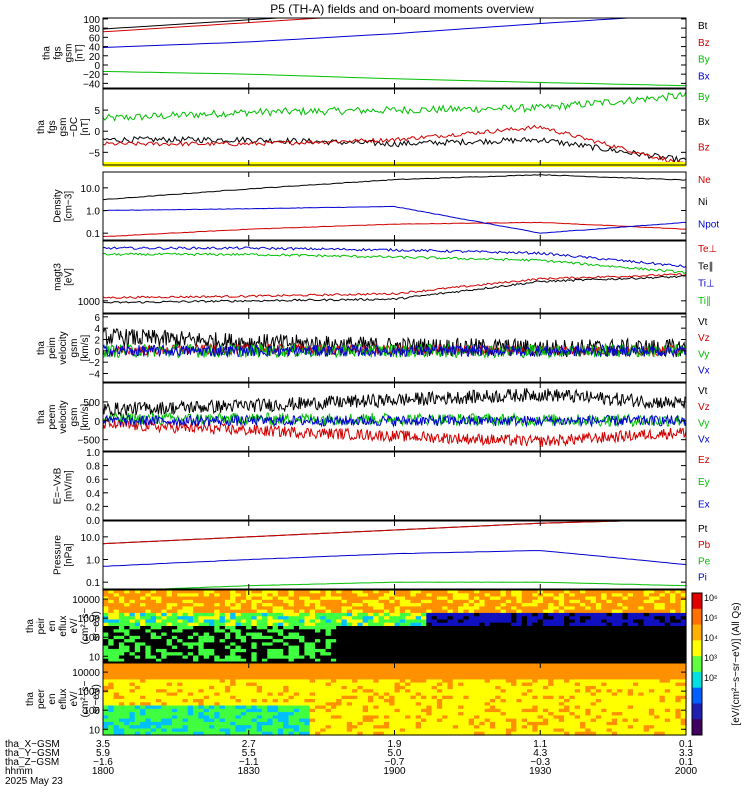 Image resolution: width=750 pixels, height=800 pixels. Describe the element at coordinates (704, 301) in the screenshot. I see `legend-item: Ti∥` at that location.